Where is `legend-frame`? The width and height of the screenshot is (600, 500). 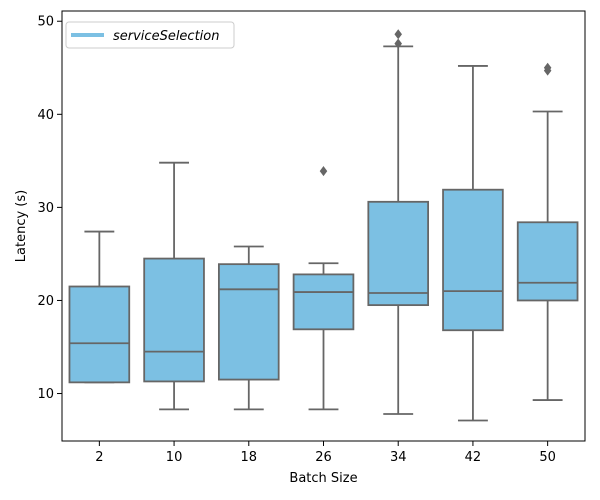
legend-frame is located at coordinates (150, 35).